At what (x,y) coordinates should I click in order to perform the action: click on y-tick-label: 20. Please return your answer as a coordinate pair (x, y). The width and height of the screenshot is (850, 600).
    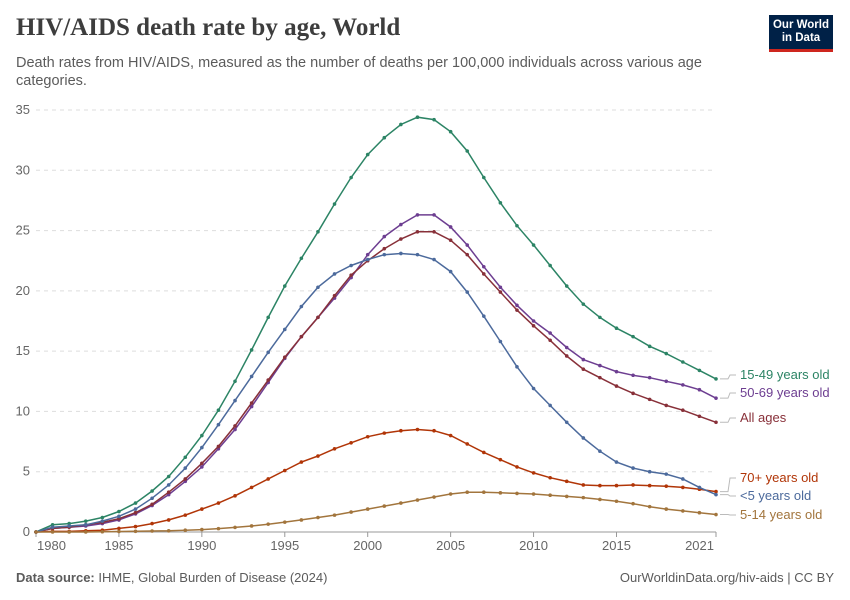
    Looking at the image, I should click on (23, 290).